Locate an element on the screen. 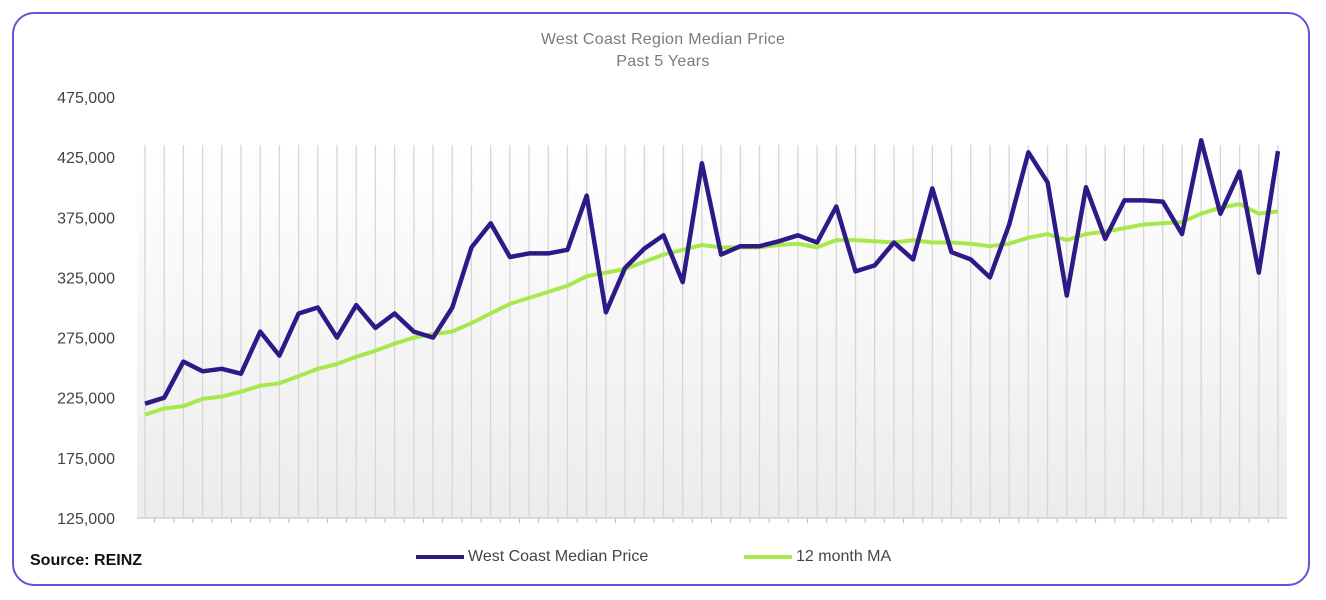 This screenshot has height=600, width=1326. y-tick-label: 425,000 is located at coordinates (86, 158).